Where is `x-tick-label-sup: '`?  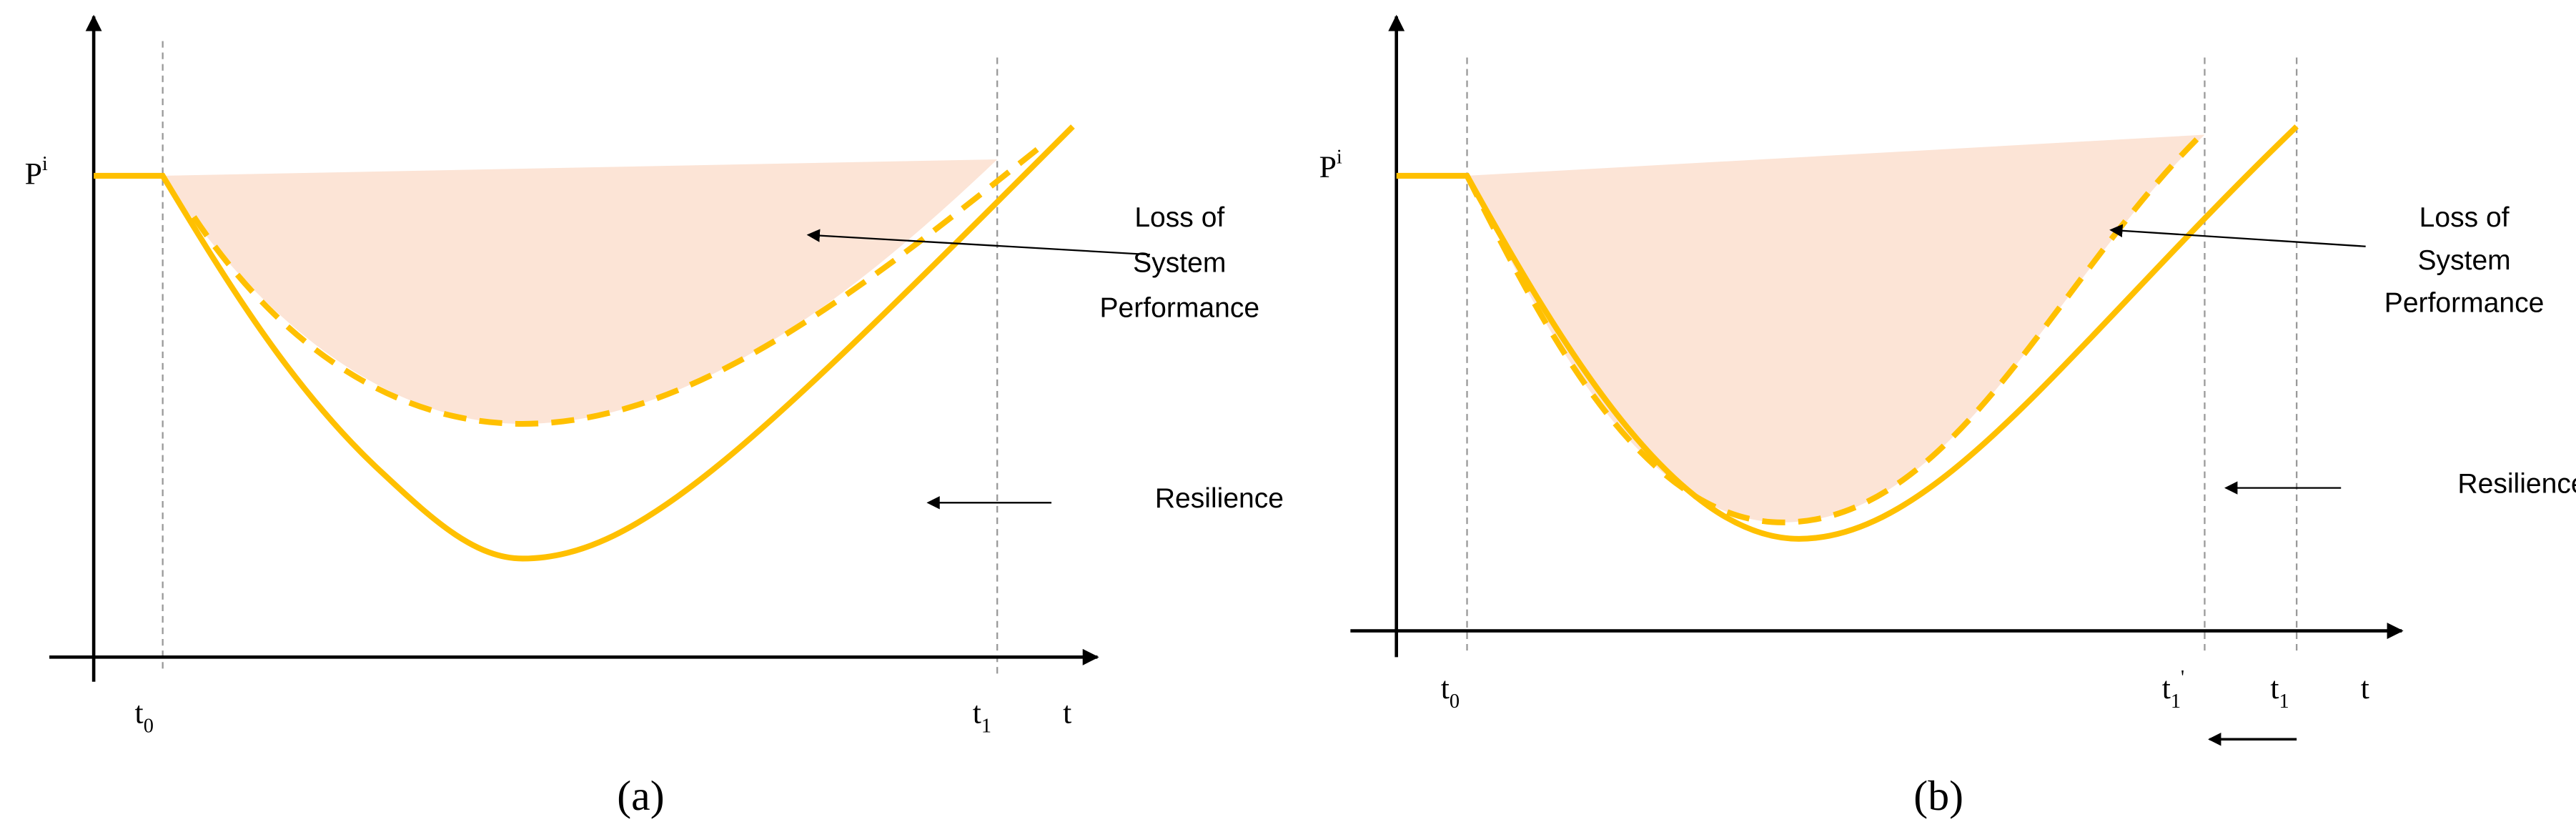 x-tick-label-sup: ' is located at coordinates (2183, 678).